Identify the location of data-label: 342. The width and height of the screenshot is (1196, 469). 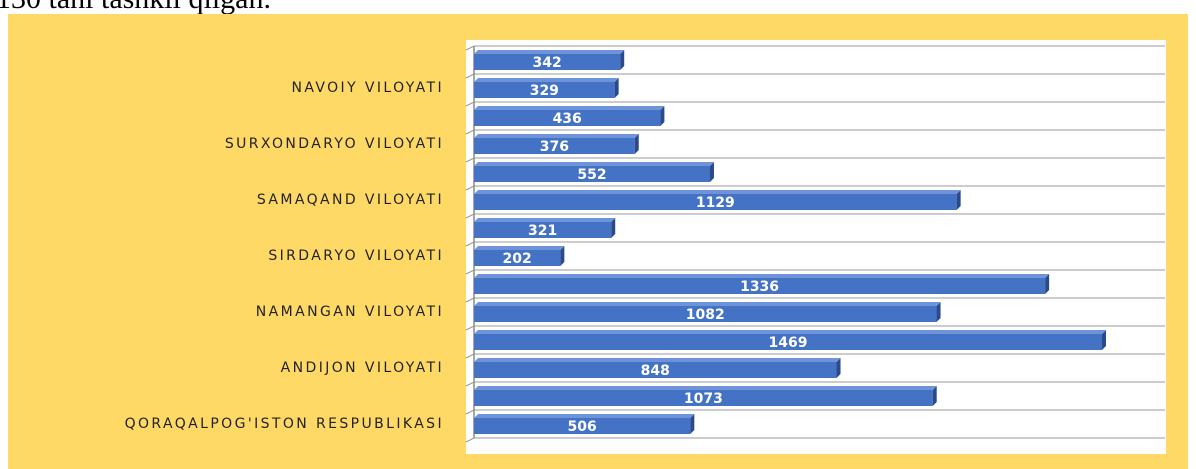
(546, 63).